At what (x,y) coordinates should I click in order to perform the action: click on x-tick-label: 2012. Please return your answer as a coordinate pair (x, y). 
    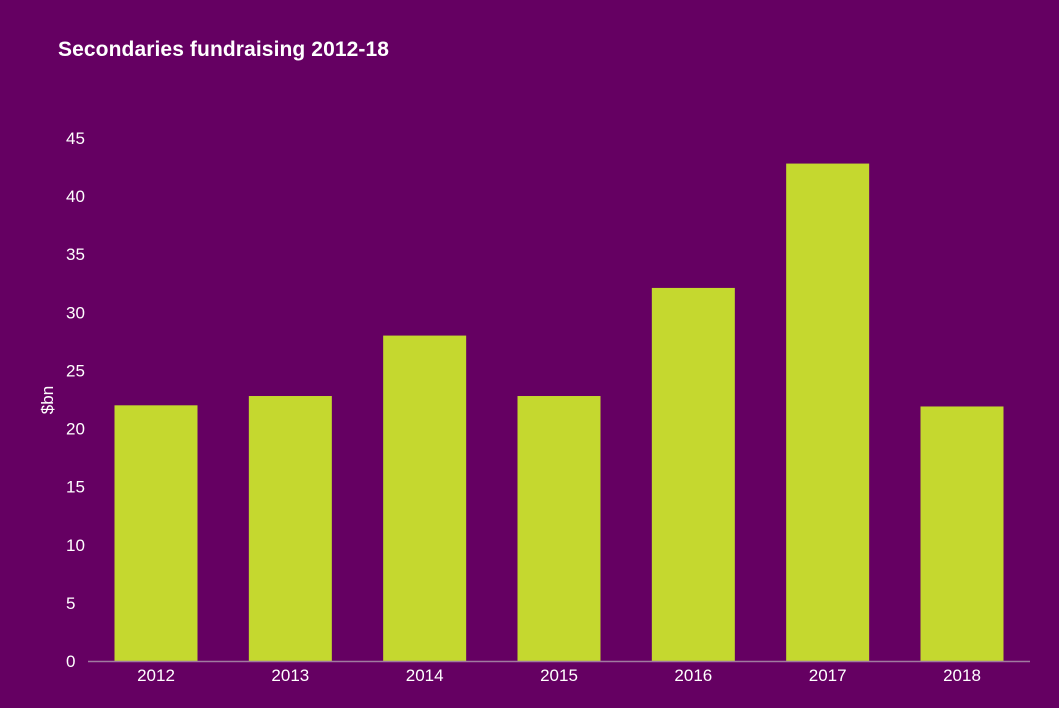
    Looking at the image, I should click on (156, 675).